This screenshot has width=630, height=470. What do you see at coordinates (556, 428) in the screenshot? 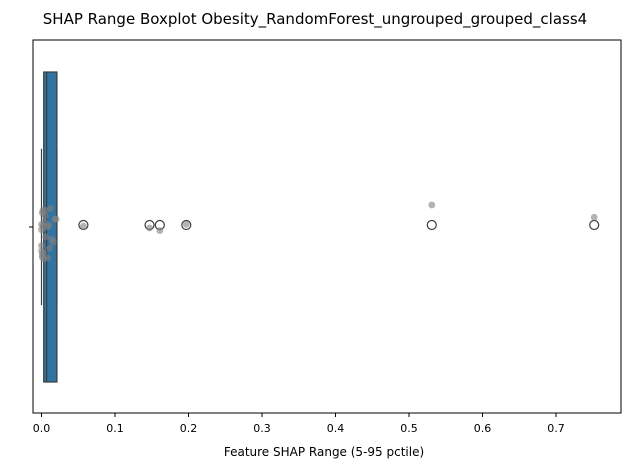
I see `x-tick-label: 0.7` at bounding box center [556, 428].